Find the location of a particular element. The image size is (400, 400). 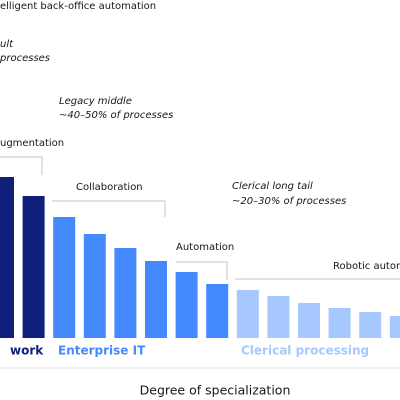

annotation: ~20–30% of processes is located at coordinates (289, 201).